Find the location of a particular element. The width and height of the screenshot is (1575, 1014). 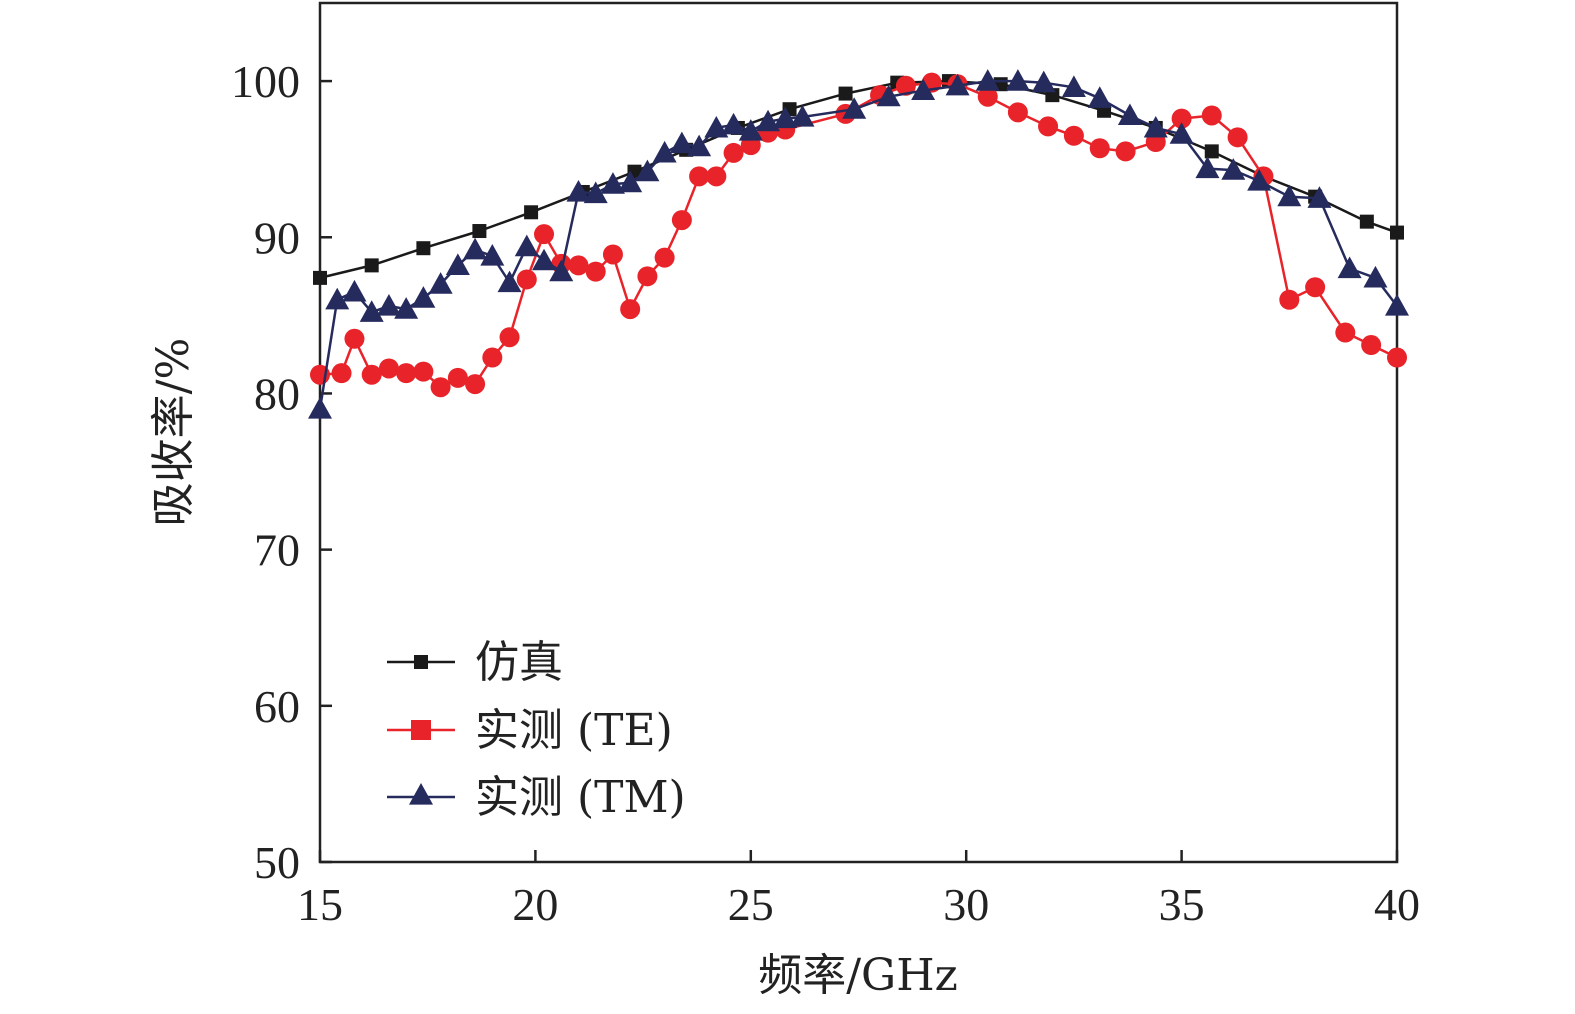

x-axis-label: 频率/GHz is located at coordinates (858, 975).